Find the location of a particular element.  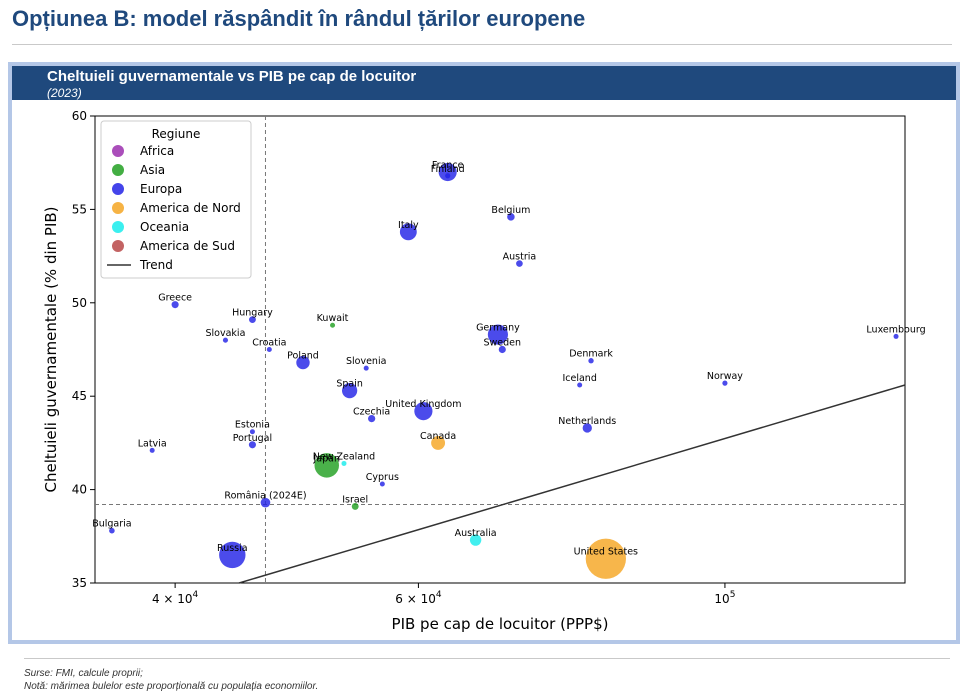

point-label: Denmark is located at coordinates (591, 354).